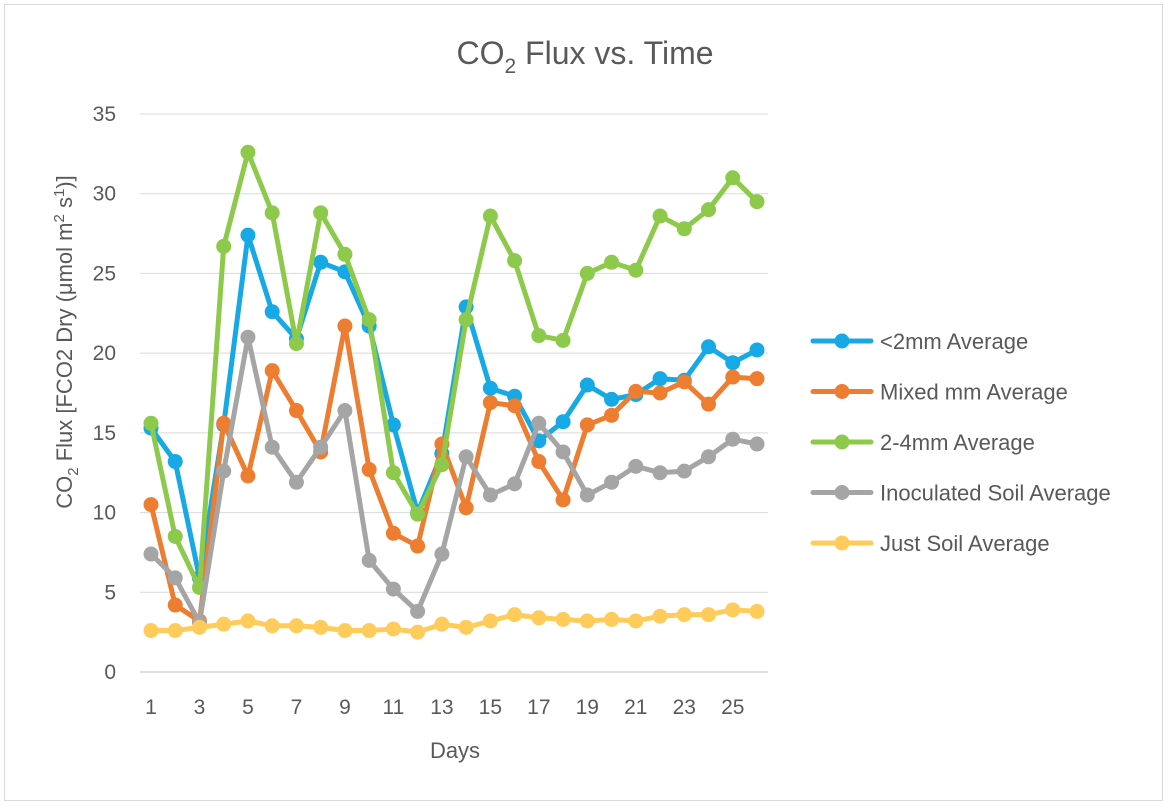 The height and width of the screenshot is (807, 1169). Describe the element at coordinates (393, 707) in the screenshot. I see `x-tick-label: 11` at that location.